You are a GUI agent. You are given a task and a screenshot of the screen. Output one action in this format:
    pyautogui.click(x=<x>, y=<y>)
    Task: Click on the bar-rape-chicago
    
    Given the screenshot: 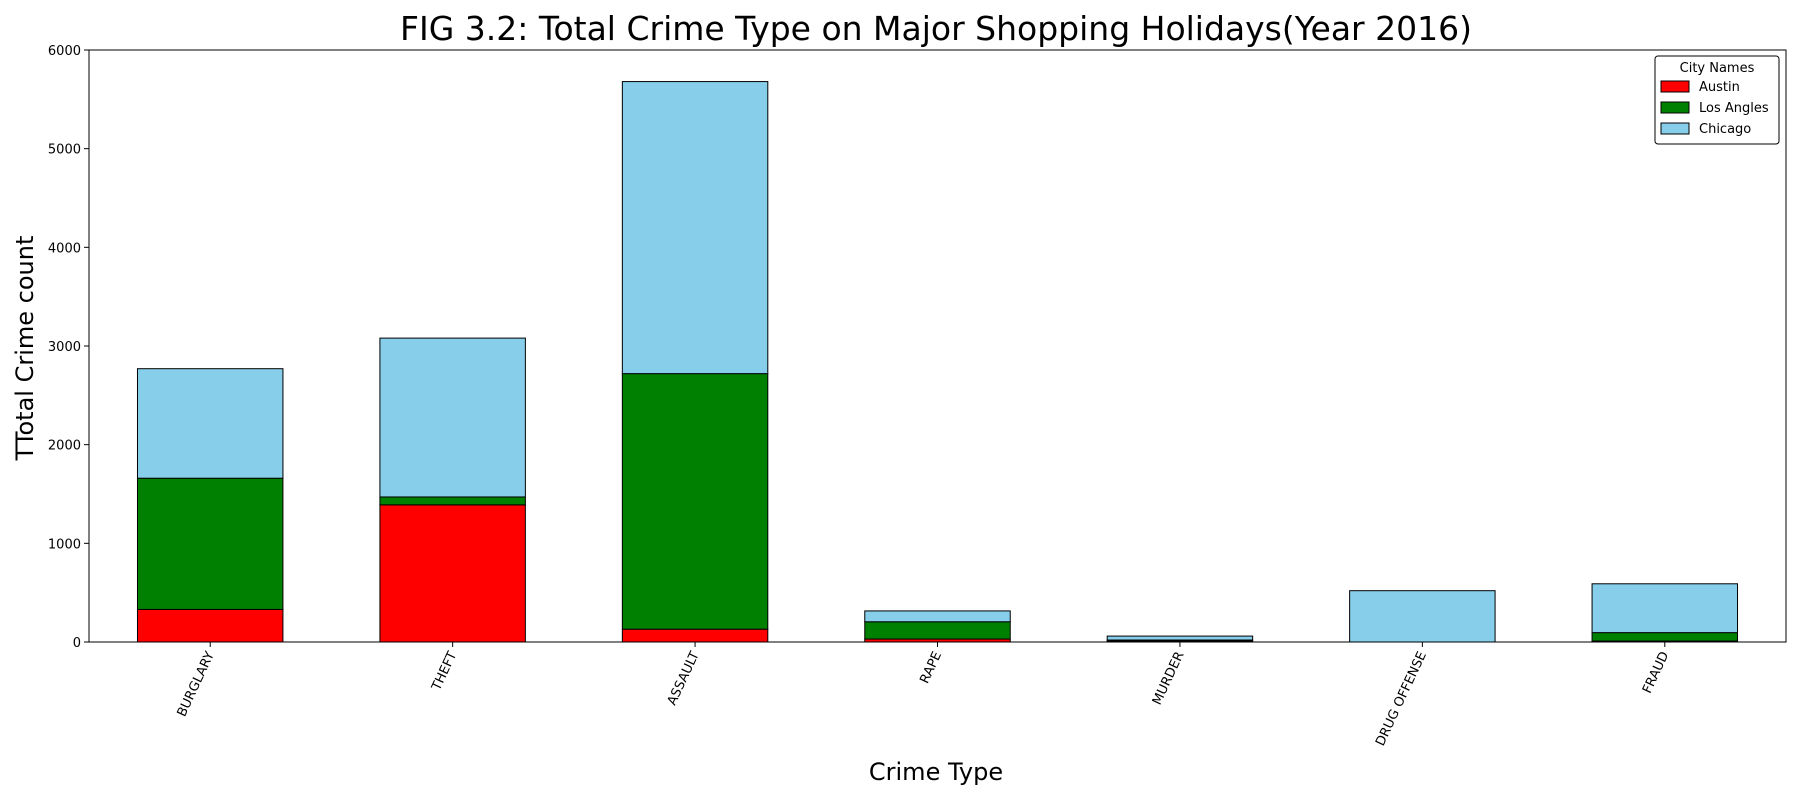 What is the action you would take?
    pyautogui.click(x=937, y=616)
    